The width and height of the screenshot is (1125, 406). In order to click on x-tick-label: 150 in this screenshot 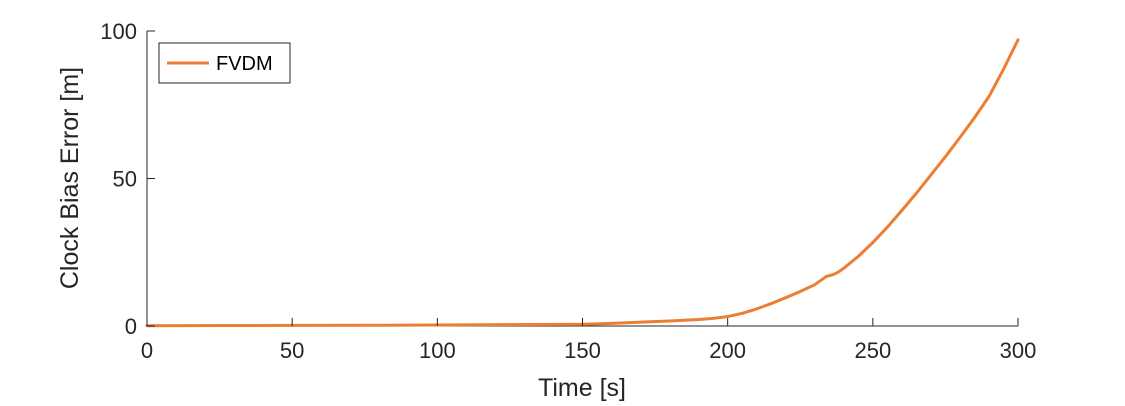, I will do `click(582, 350)`.